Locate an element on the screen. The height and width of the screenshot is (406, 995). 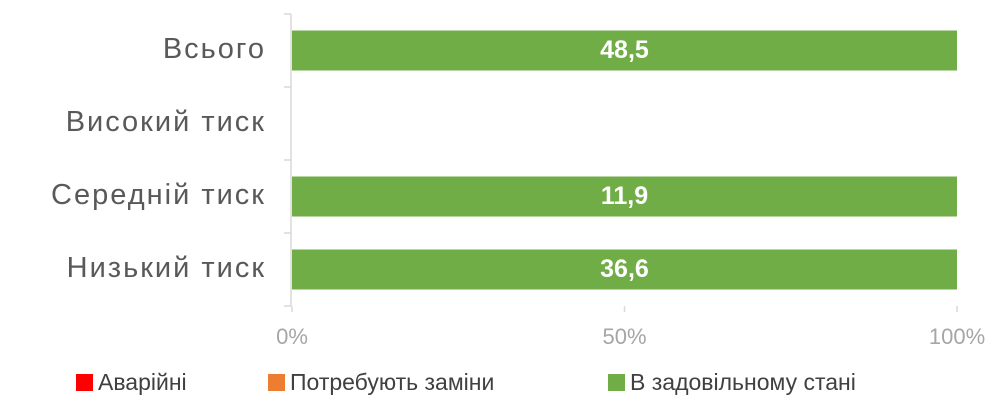
data-label: 48,5 is located at coordinates (624, 50).